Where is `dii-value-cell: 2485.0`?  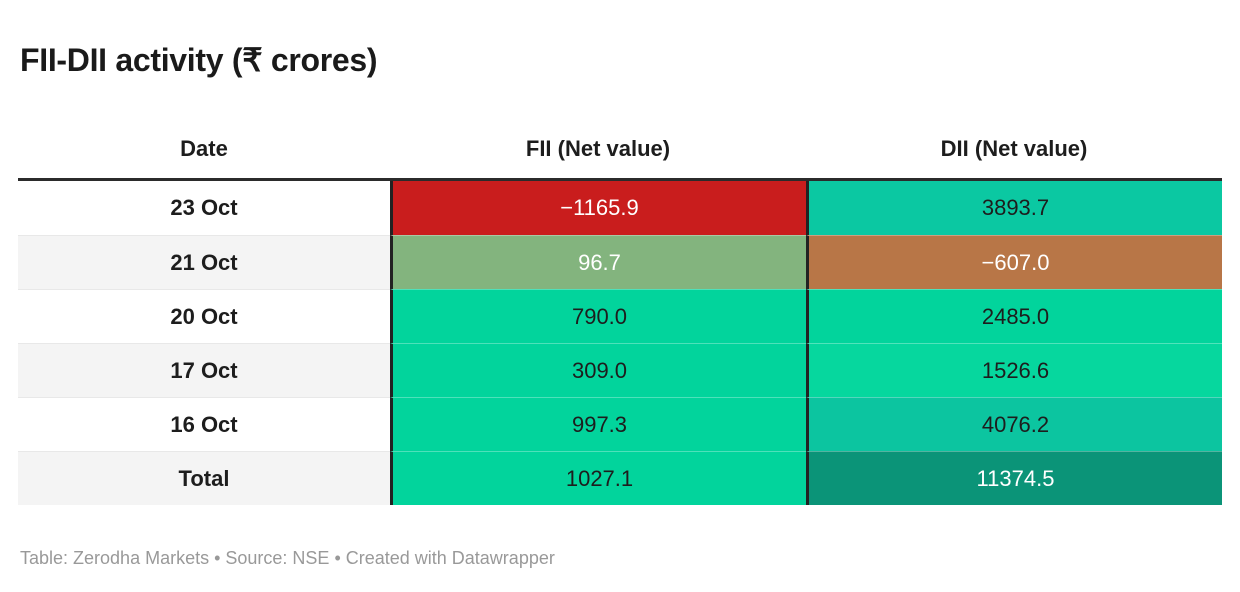 dii-value-cell: 2485.0 is located at coordinates (1014, 316).